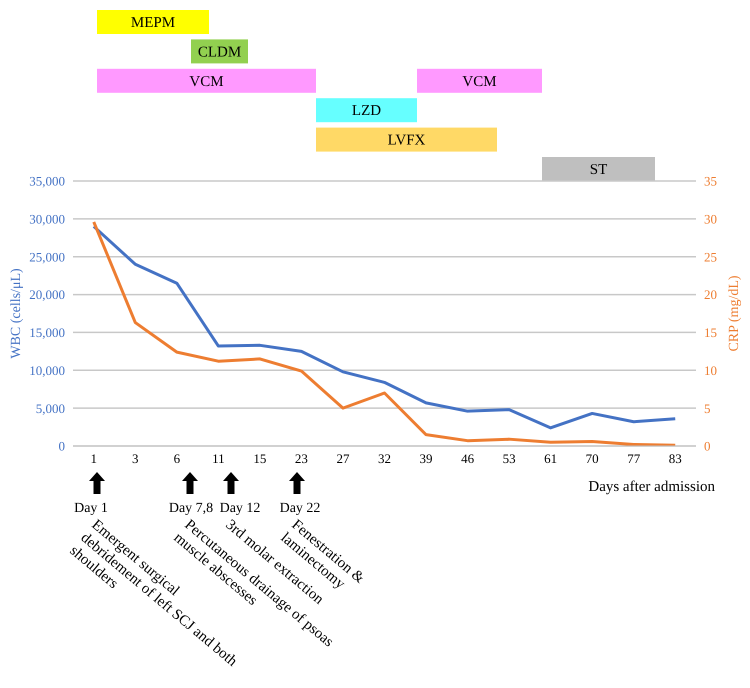  I want to click on y-axis-title: WBC (cells/μL), so click(16, 313).